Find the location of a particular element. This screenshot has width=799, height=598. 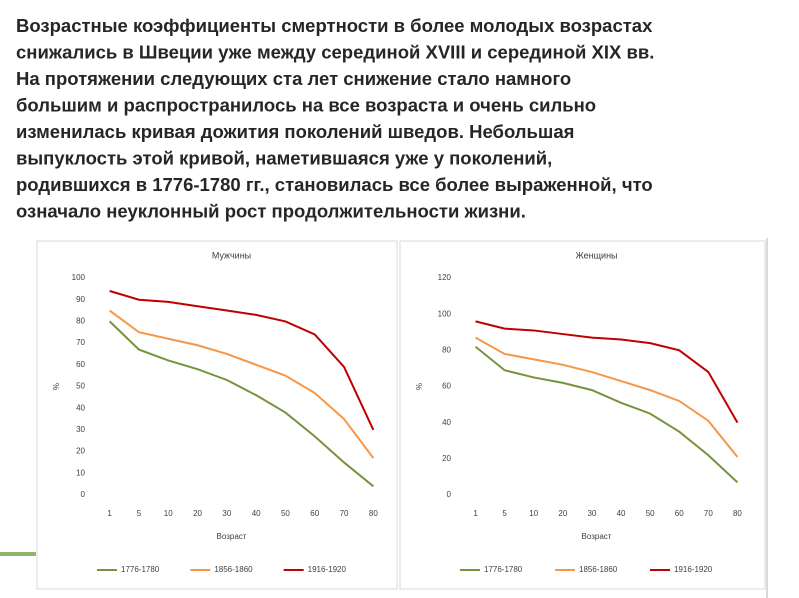

chart-title: Мужчины is located at coordinates (231, 255).